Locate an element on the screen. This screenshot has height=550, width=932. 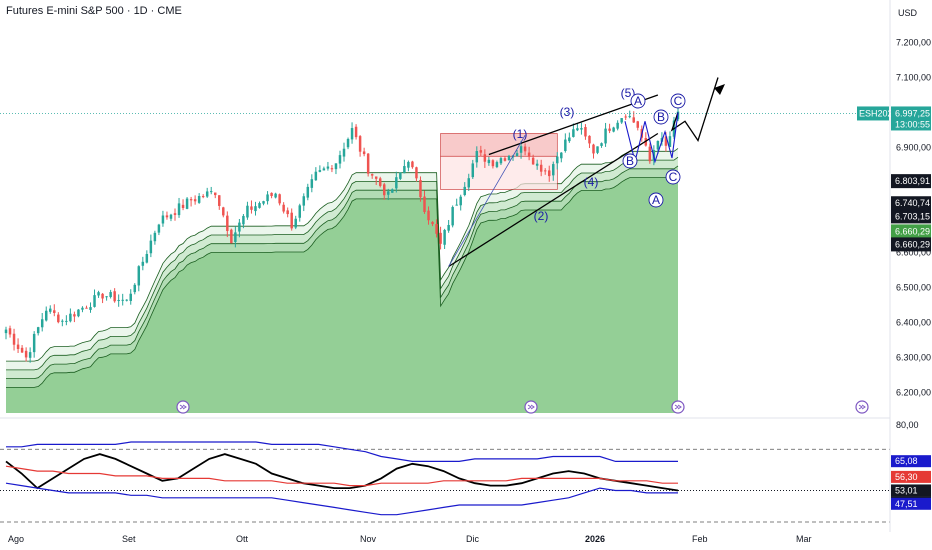
osc-series-line is located at coordinates (341, 499).